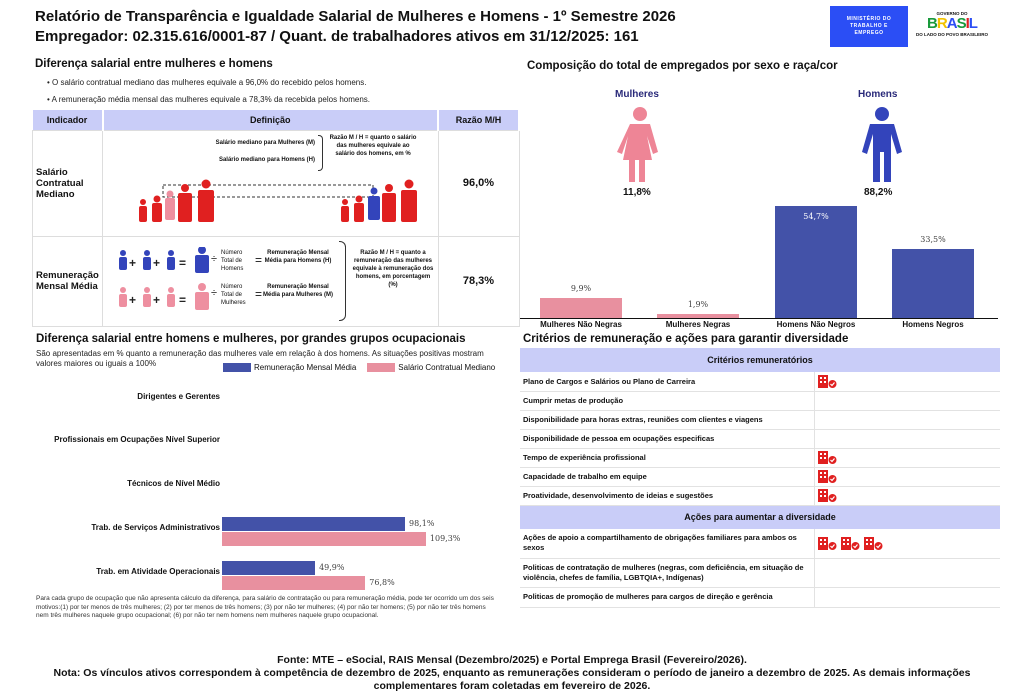  What do you see at coordinates (68, 120) in the screenshot?
I see `col-indicador: Indicador` at bounding box center [68, 120].